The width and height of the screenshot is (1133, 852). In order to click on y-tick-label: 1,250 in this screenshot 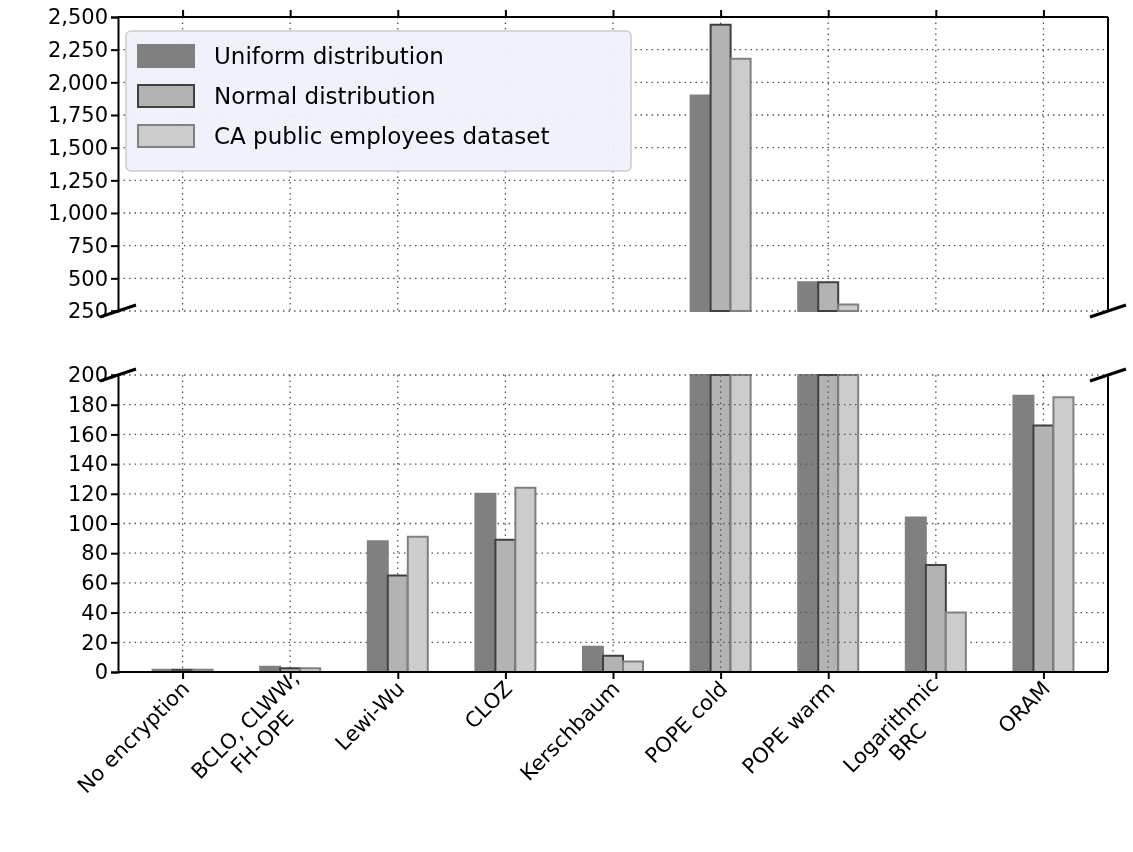, I will do `click(77, 180)`.